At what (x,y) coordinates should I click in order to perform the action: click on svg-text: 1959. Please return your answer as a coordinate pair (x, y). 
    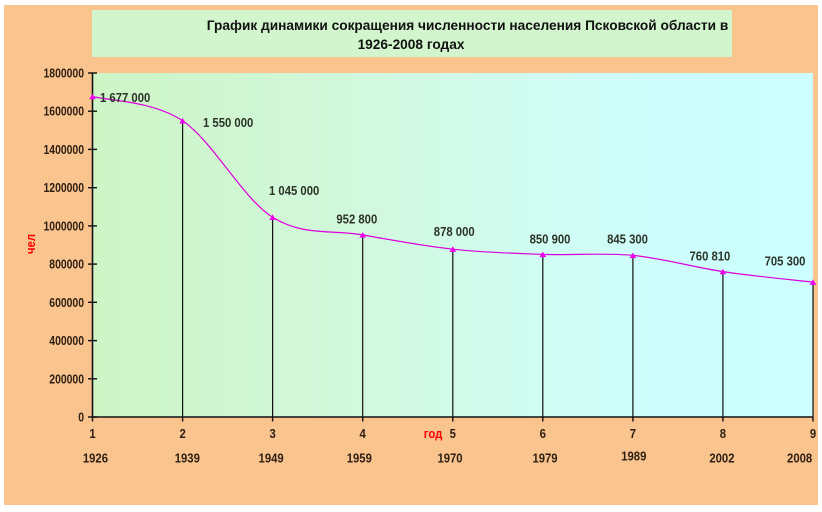
    Looking at the image, I should click on (359, 458).